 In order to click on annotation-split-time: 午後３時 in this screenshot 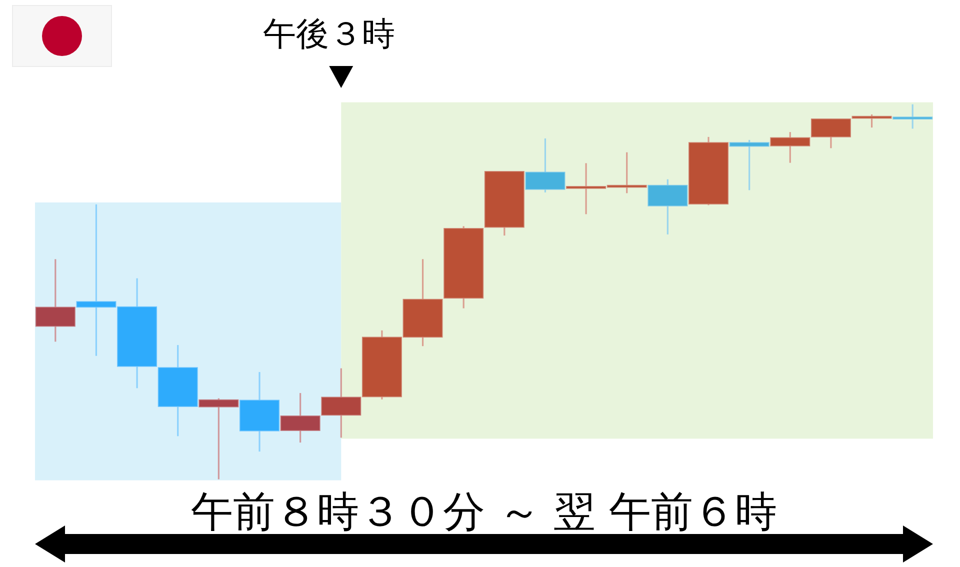, I will do `click(329, 33)`.